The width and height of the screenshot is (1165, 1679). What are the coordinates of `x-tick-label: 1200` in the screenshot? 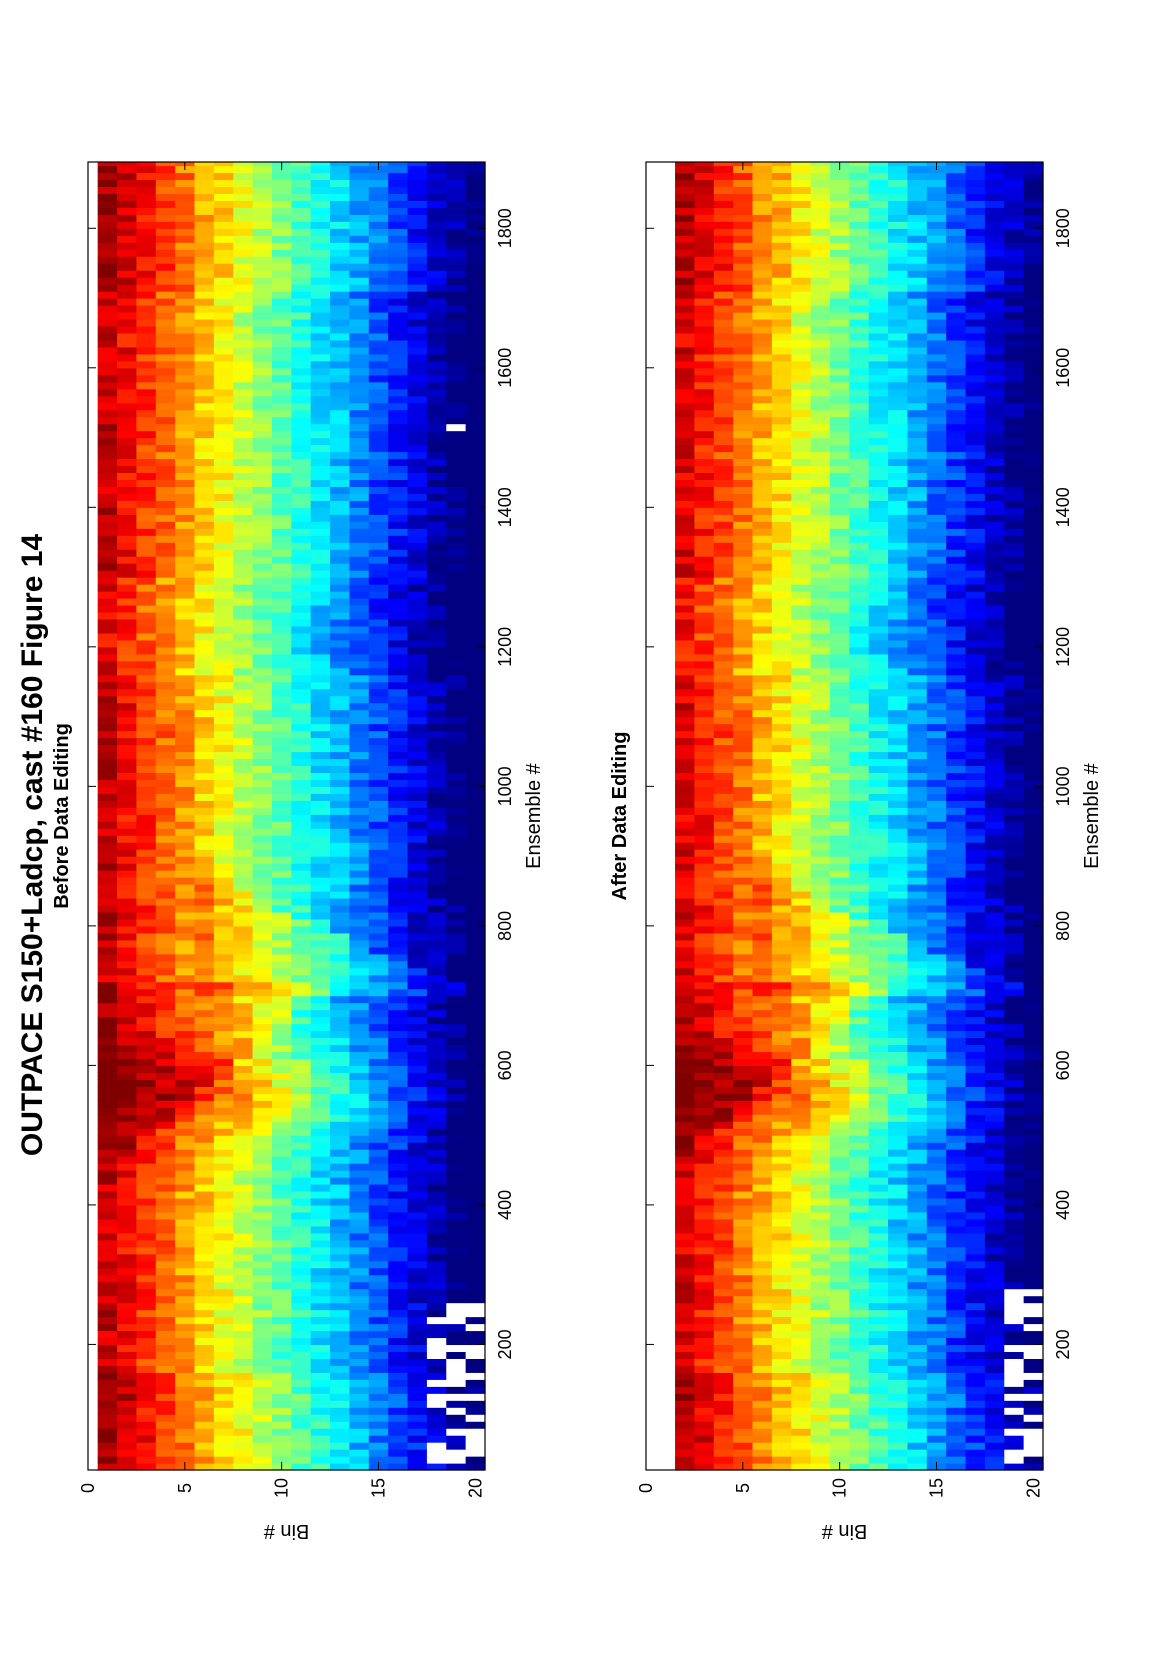 It's located at (505, 647).